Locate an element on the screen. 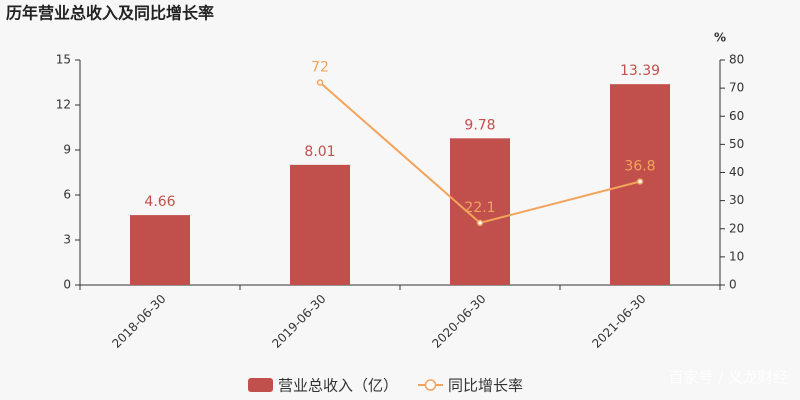 This screenshot has height=400, width=800. y2-tick-label: 0 is located at coordinates (733, 285).